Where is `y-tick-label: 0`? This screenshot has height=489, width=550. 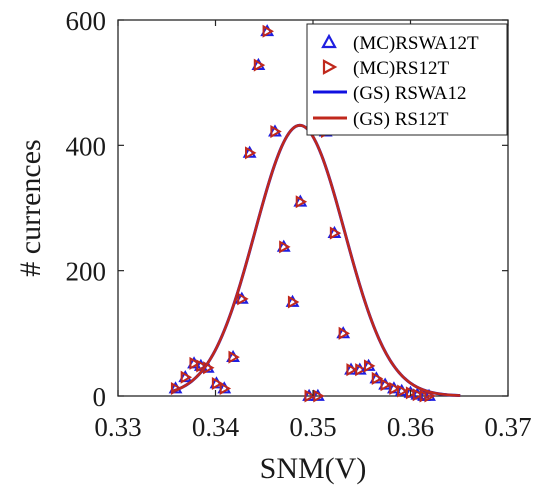
y-tick-label: 0 is located at coordinates (100, 397).